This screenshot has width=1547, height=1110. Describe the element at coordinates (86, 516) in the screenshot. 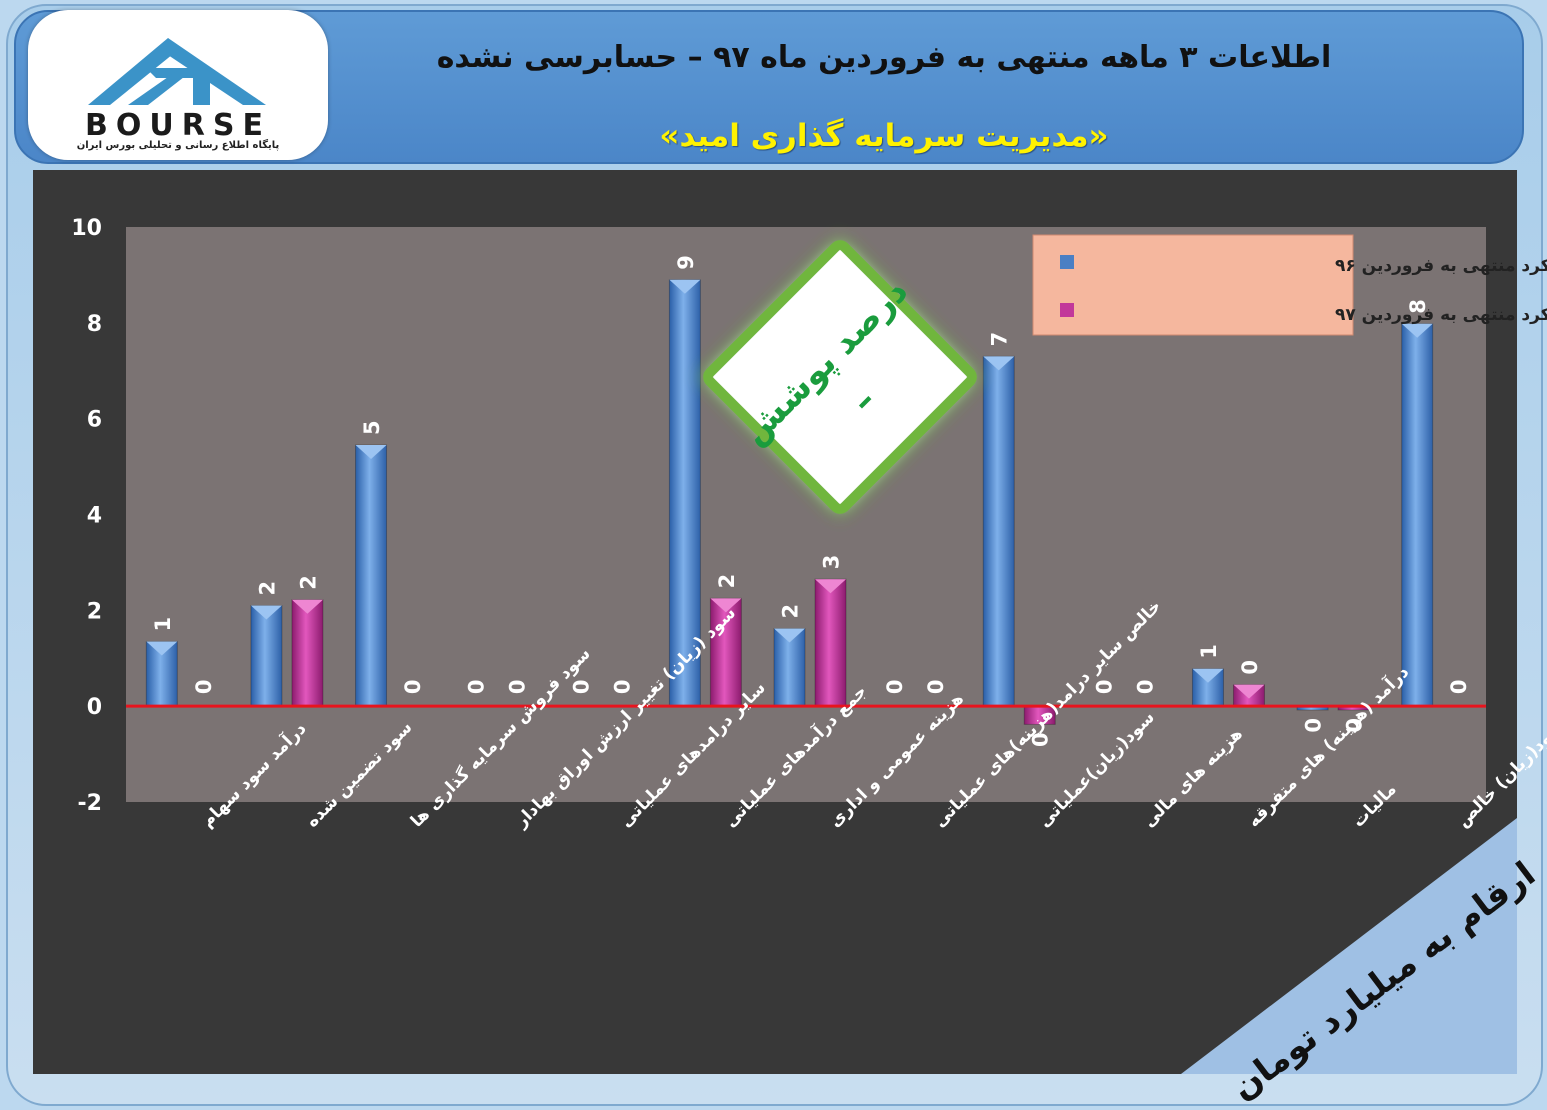

I see `y-axis: 10 8 6 4 2 0 -2` at that location.